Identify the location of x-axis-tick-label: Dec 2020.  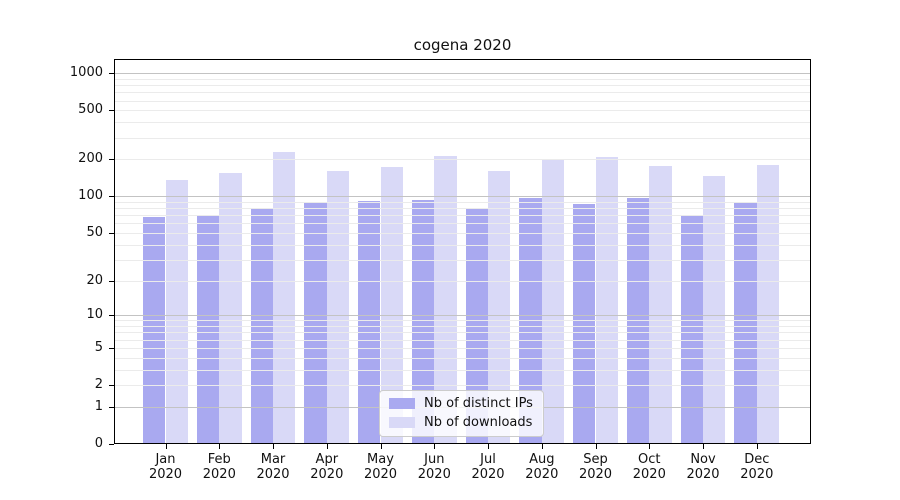
(757, 467).